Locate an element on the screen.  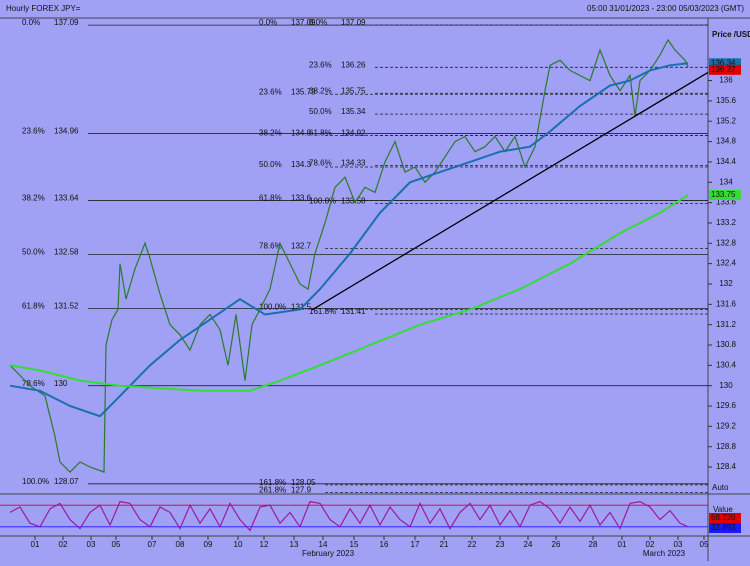
osc-tag-label: 68.220 is located at coordinates (723, 517).